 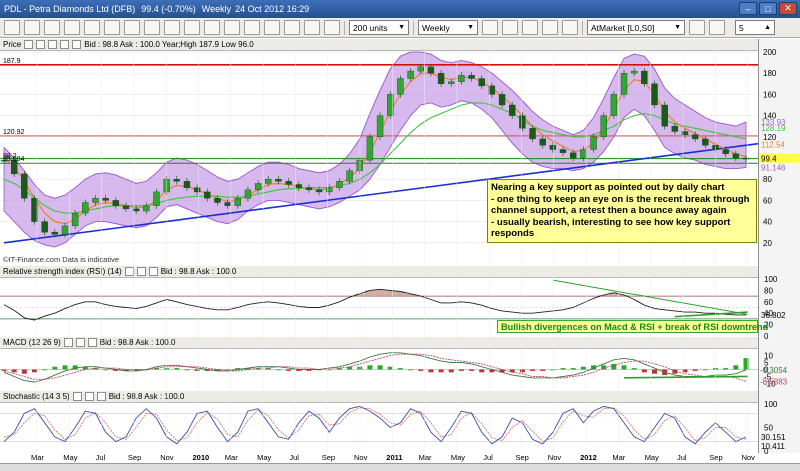 I want to click on quantity-stepper: 5 ▲, so click(x=755, y=27).